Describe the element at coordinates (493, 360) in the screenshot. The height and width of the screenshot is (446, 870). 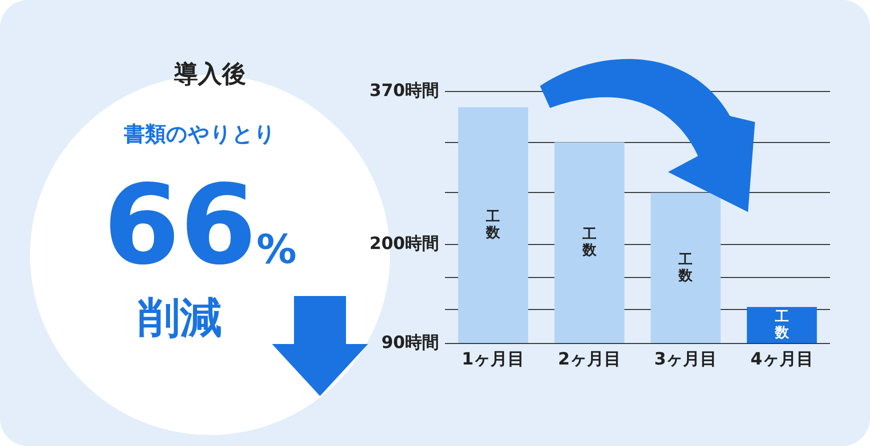
I see `x-tick-label: 1ヶ月目` at that location.